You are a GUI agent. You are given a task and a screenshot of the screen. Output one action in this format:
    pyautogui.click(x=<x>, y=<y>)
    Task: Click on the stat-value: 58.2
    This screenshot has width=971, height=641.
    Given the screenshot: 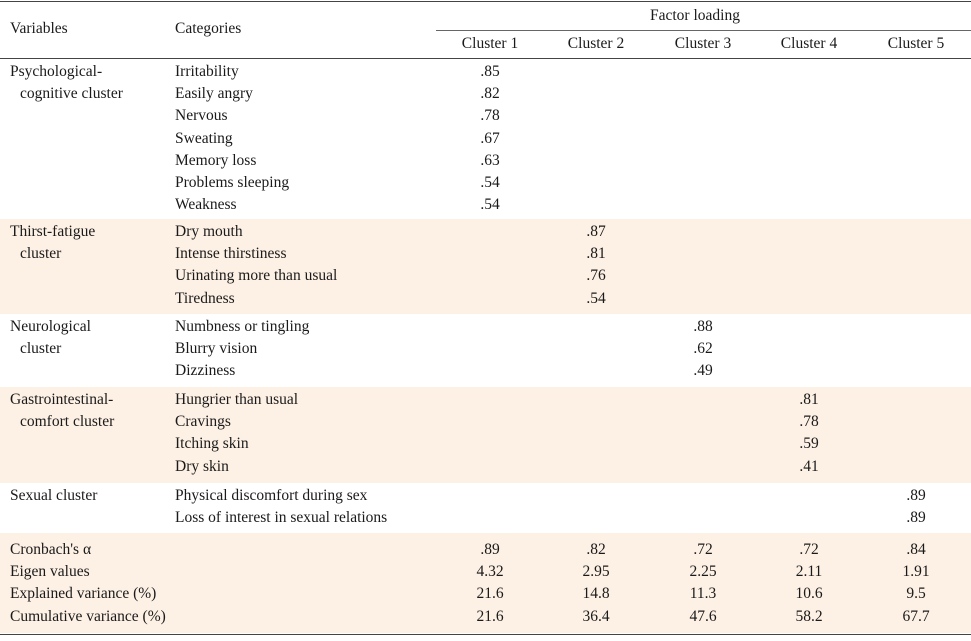 What is the action you would take?
    pyautogui.click(x=809, y=616)
    